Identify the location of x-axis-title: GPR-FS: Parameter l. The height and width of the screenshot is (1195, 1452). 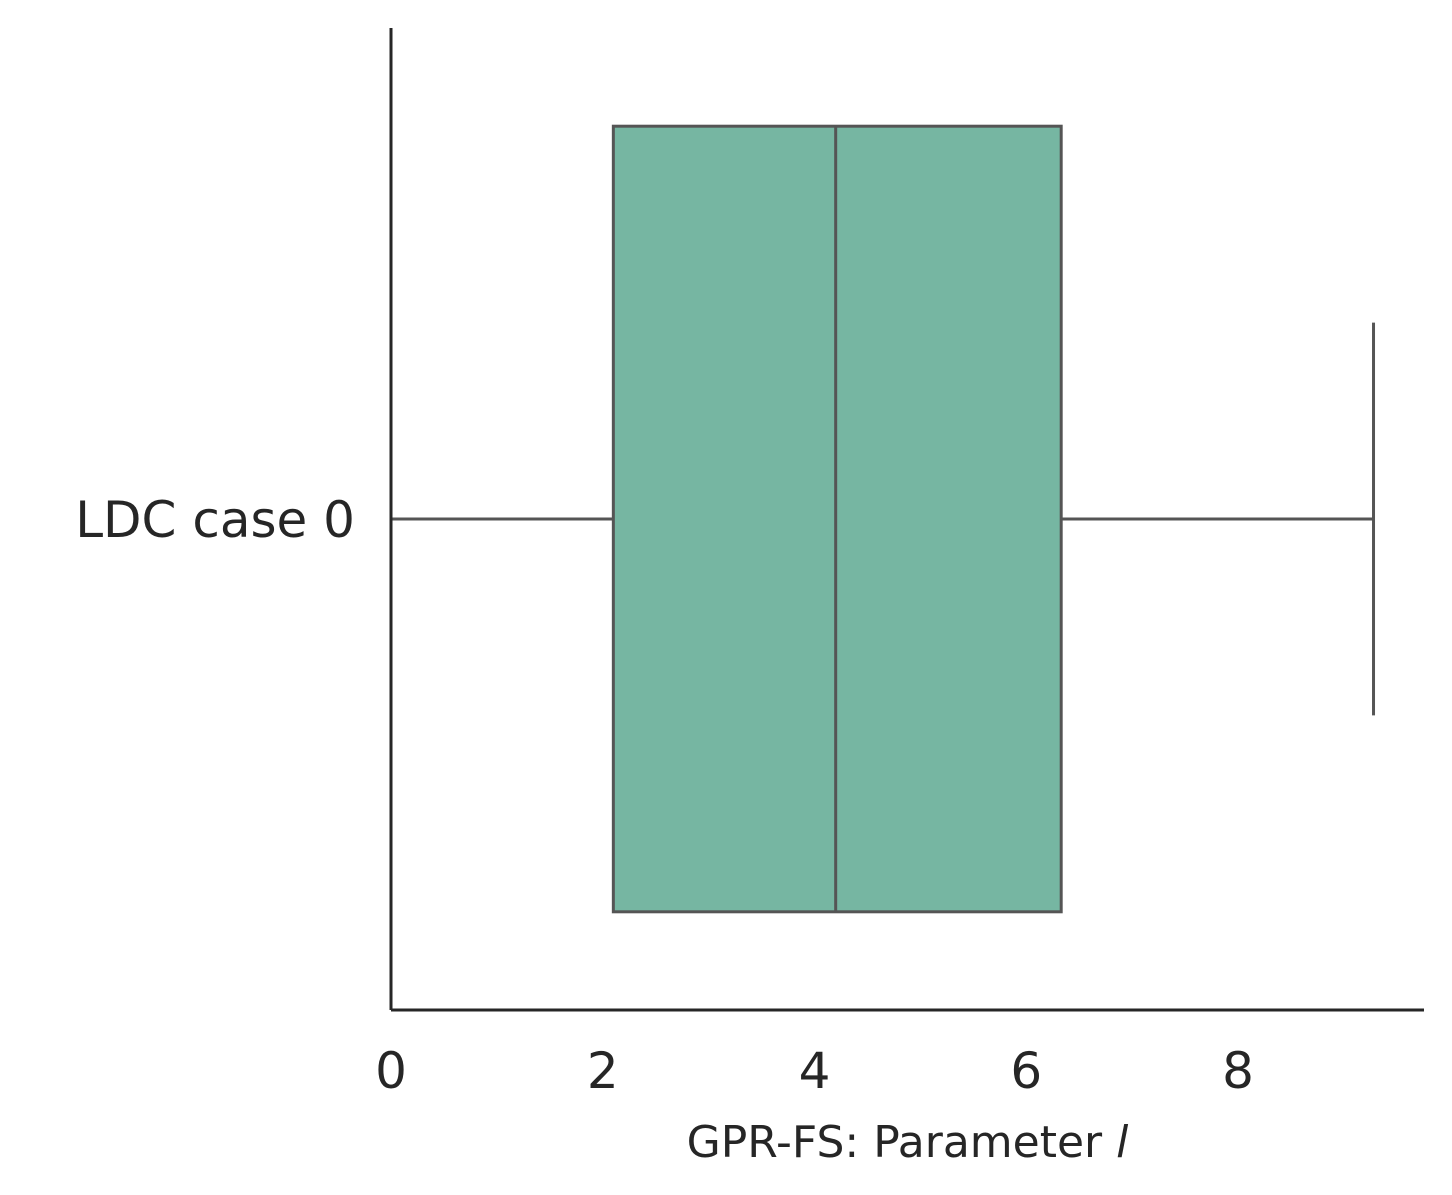
(908, 1142).